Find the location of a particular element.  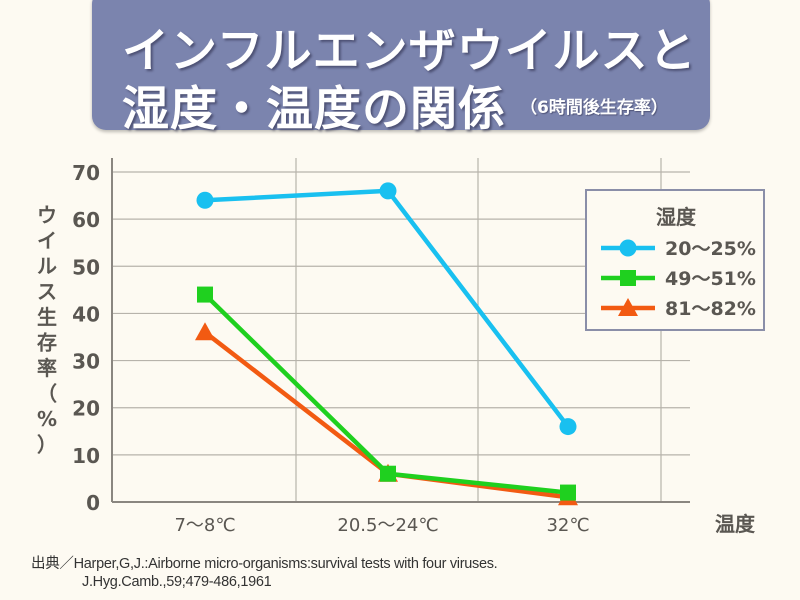

legend-item: 81～82% is located at coordinates (678, 309).